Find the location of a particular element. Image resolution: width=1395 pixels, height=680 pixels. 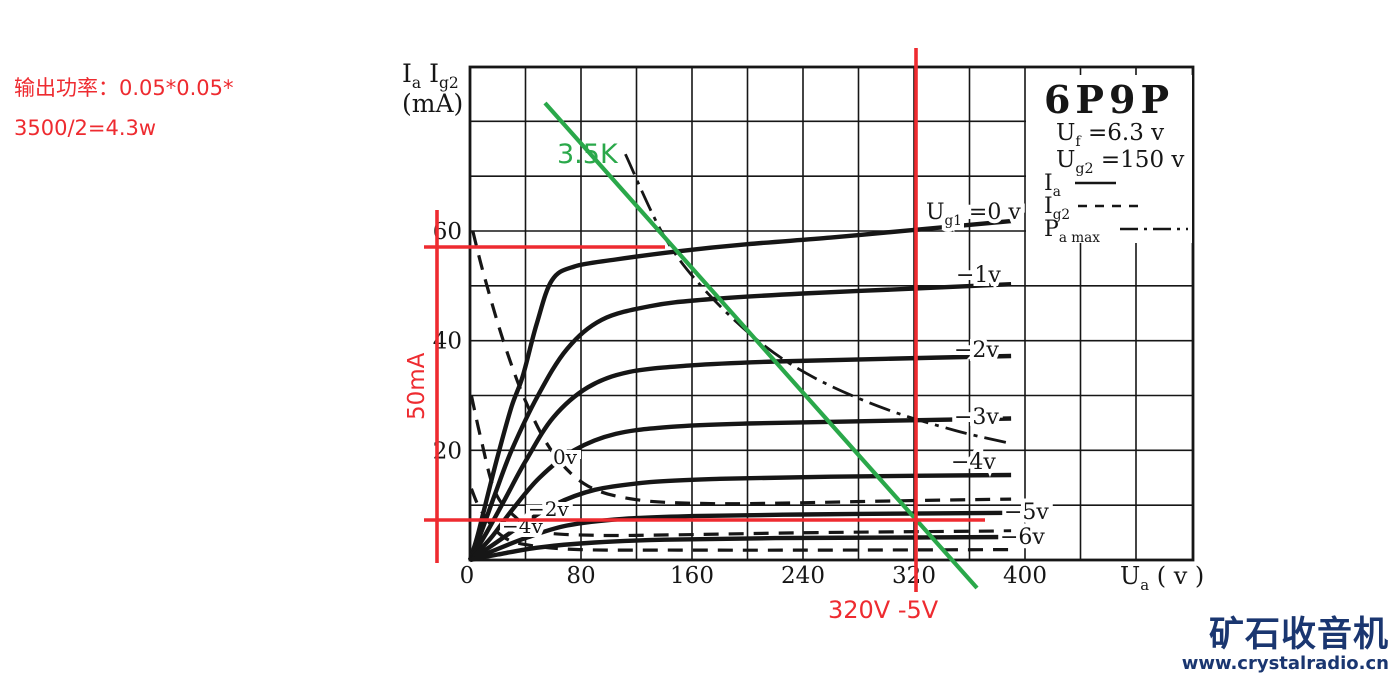

curve-label-ia-ug1-minus2v: −2v is located at coordinates (976, 350).